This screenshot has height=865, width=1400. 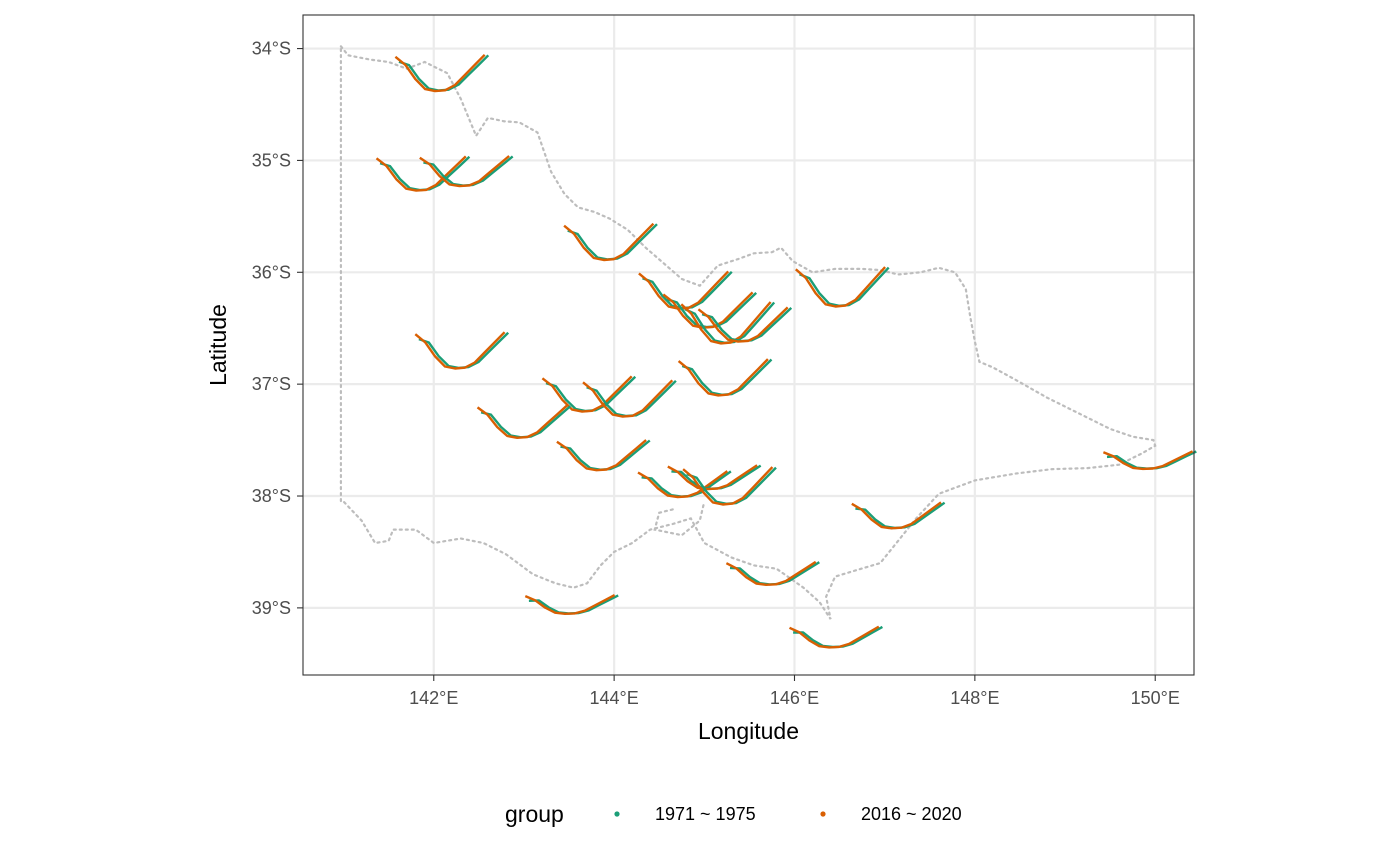 What do you see at coordinates (1155, 698) in the screenshot?
I see `x-tick-label: 150°E` at bounding box center [1155, 698].